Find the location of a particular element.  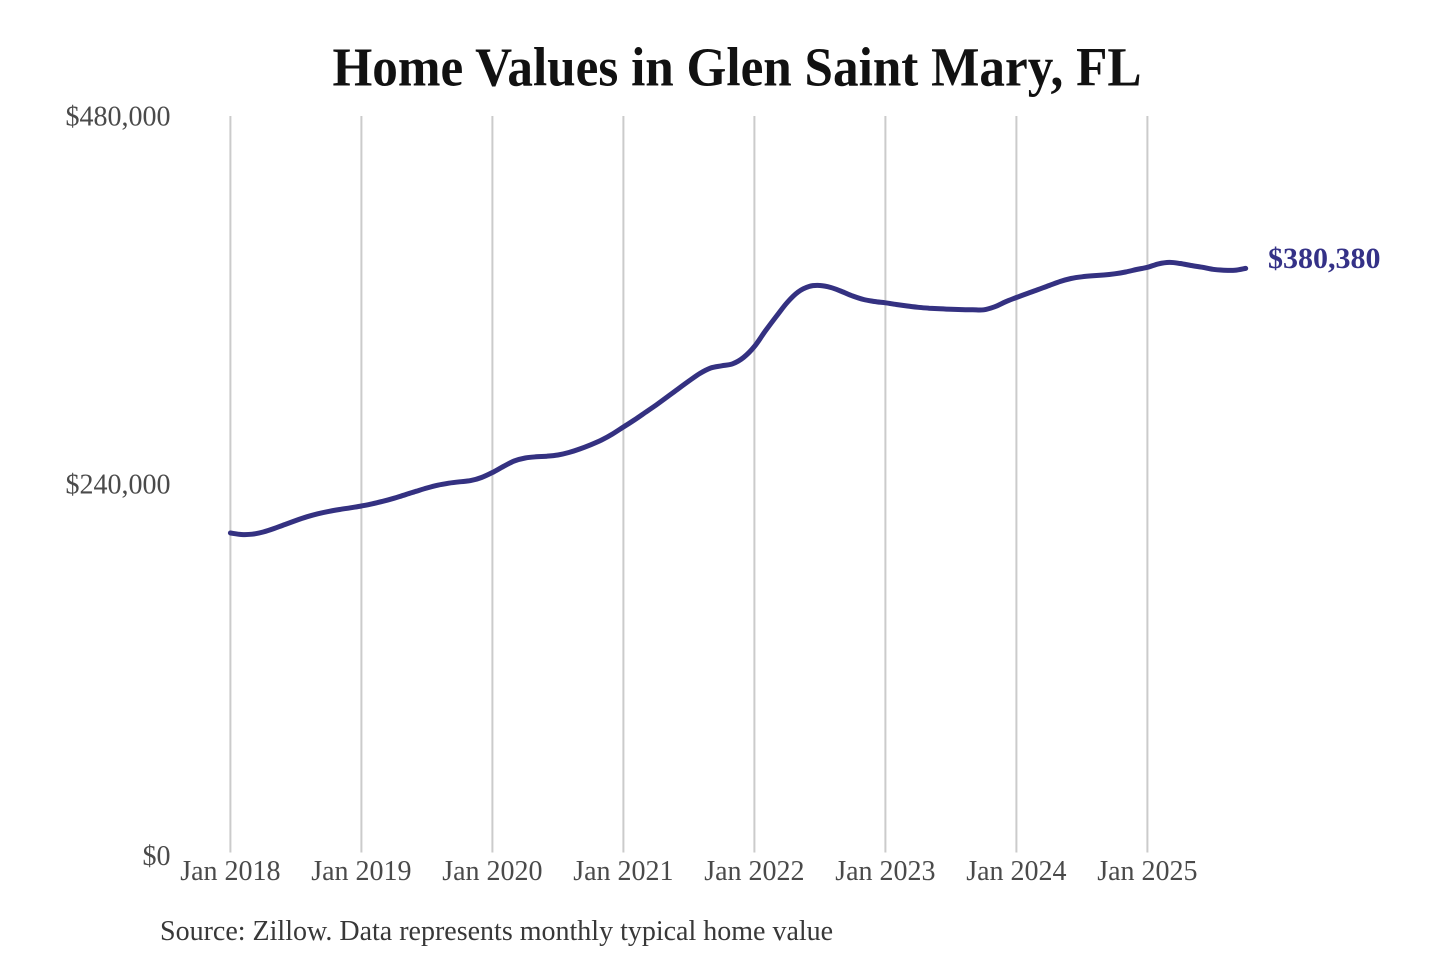

svg-text: Jan 2018 is located at coordinates (230, 871).